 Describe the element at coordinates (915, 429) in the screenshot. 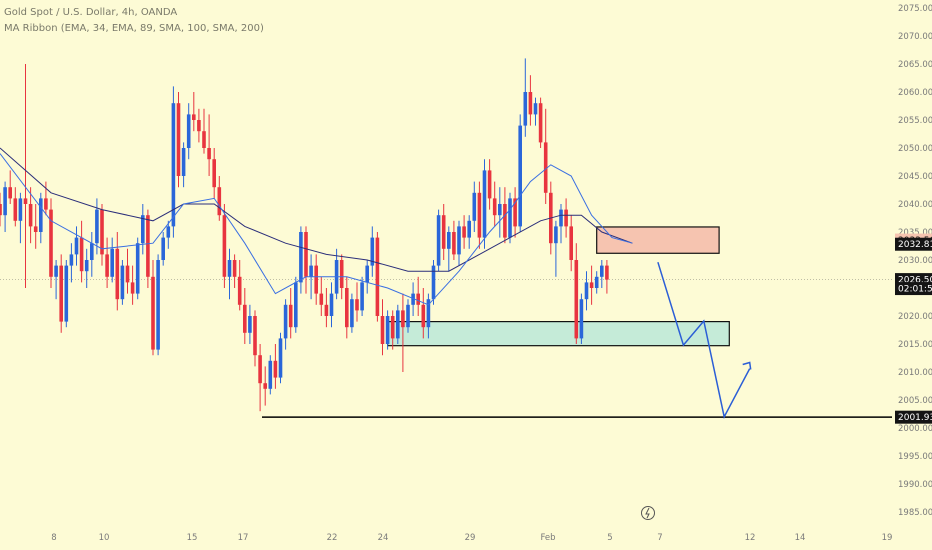

I see `y-tick-label: 2000.000` at that location.